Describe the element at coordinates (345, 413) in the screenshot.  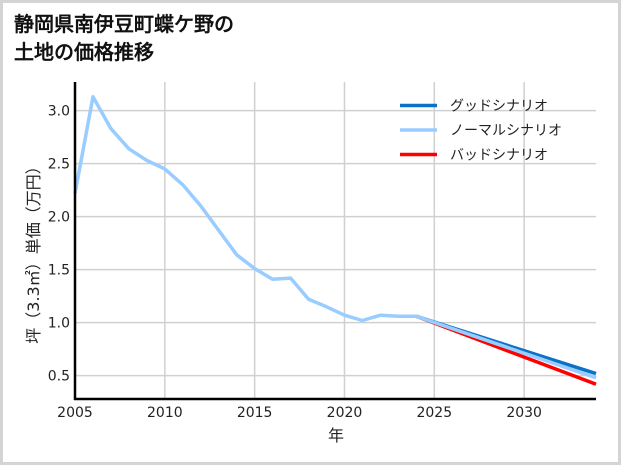
I see `x-tick-label: 2020` at that location.